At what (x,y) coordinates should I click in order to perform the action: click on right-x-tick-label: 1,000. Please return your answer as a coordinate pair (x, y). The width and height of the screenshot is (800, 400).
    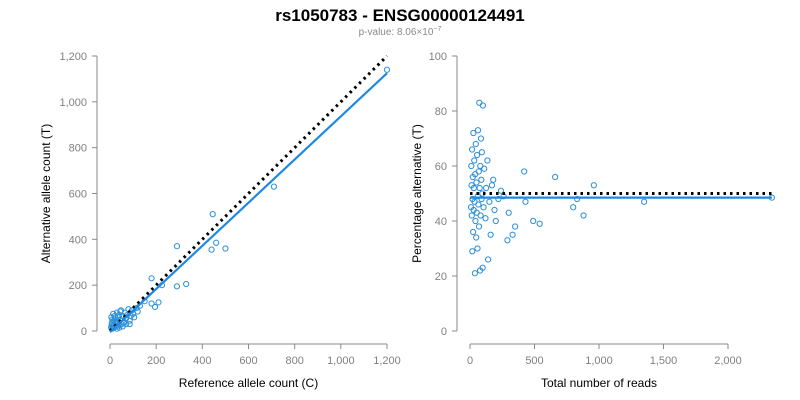
    Looking at the image, I should click on (599, 361).